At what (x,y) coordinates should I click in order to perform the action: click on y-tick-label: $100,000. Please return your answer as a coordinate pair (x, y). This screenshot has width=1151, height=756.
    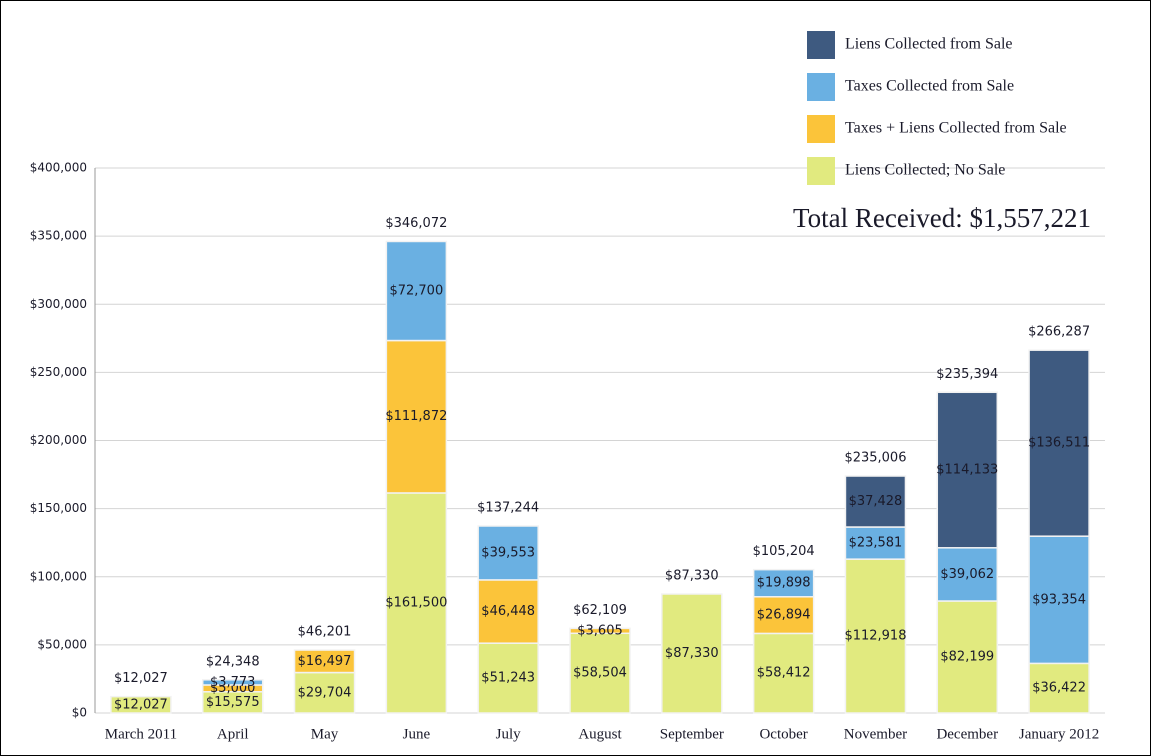
    Looking at the image, I should click on (58, 576).